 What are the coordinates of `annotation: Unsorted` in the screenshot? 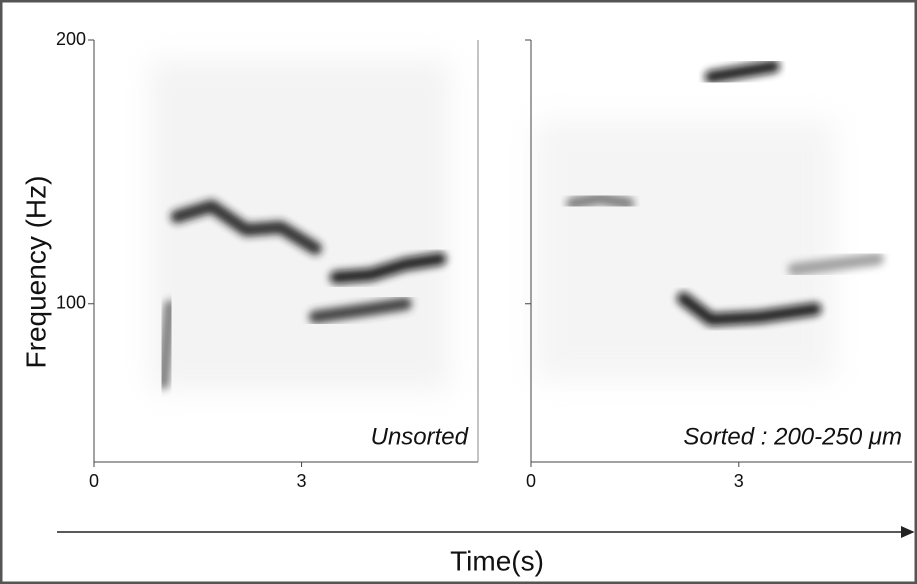 It's located at (420, 436).